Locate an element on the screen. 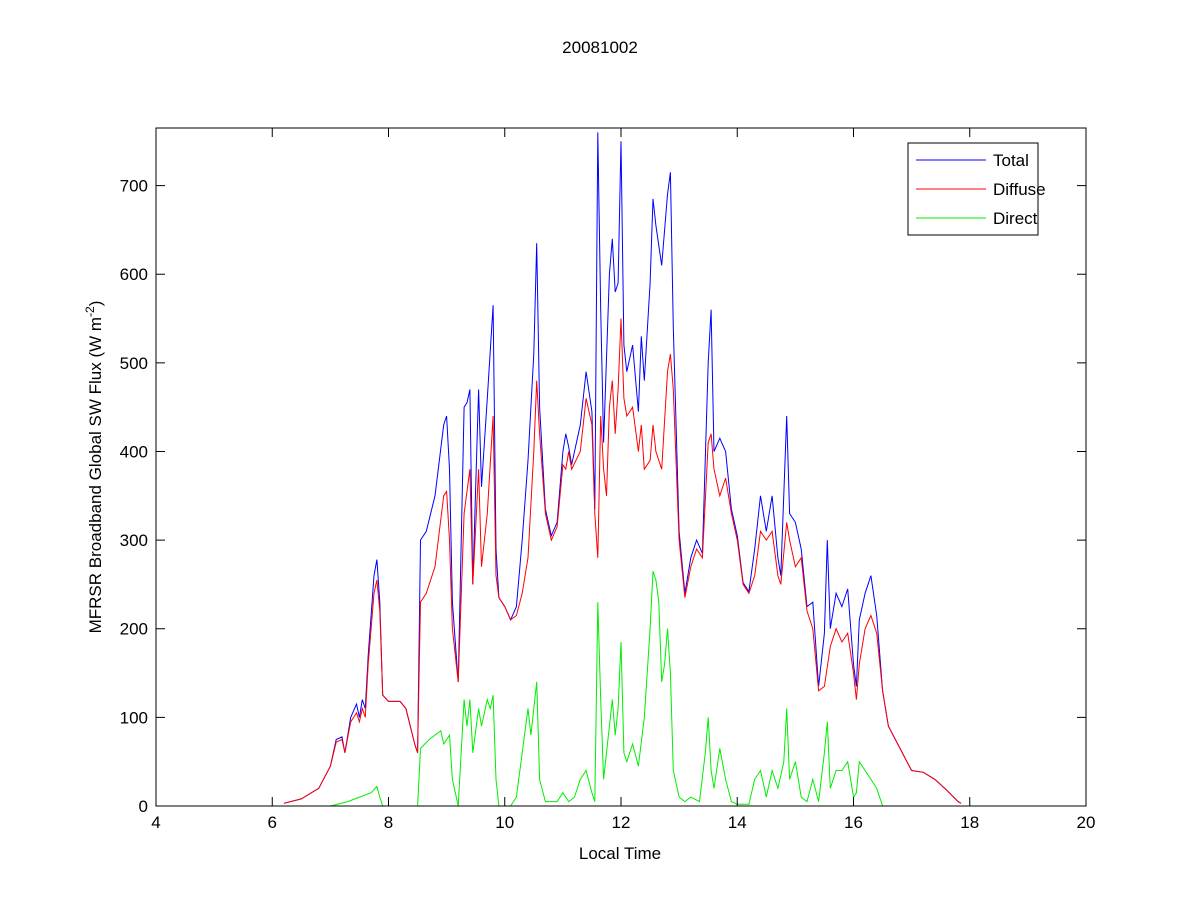 Image resolution: width=1200 pixels, height=900 pixels. y-tick-label: 600 is located at coordinates (134, 274).